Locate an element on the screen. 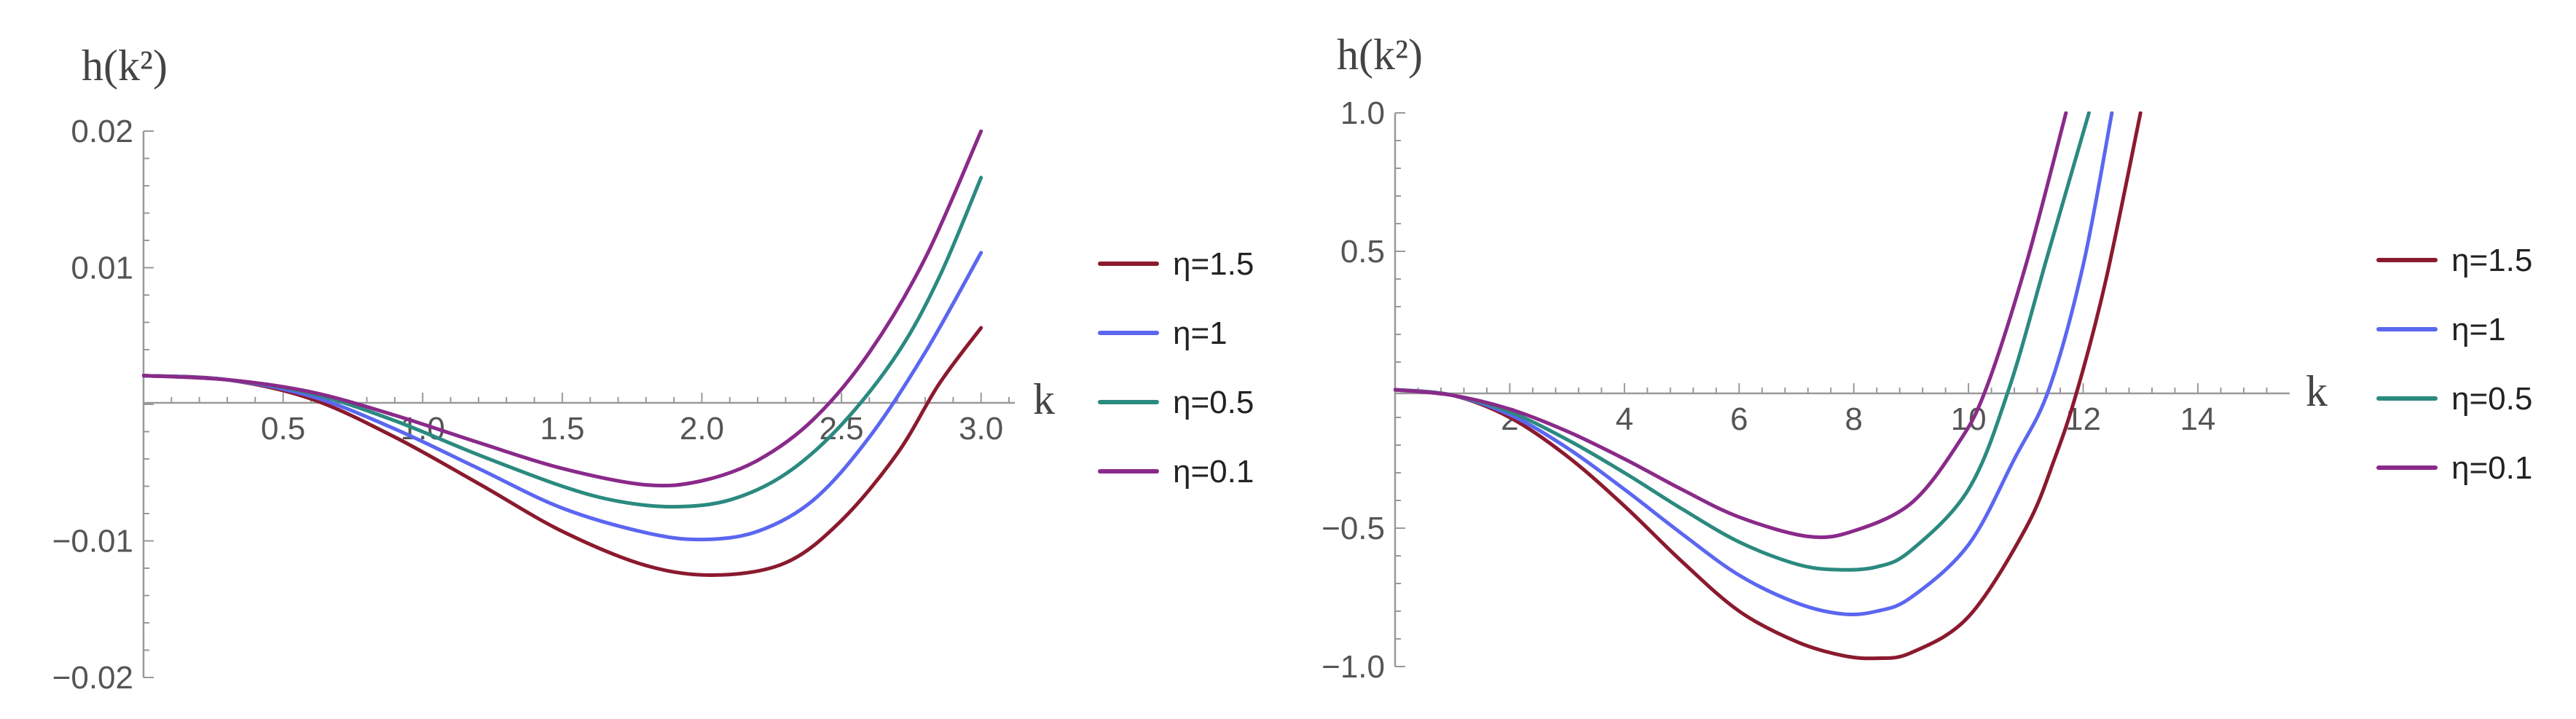  y-tick-label: 0.01 is located at coordinates (102, 268).